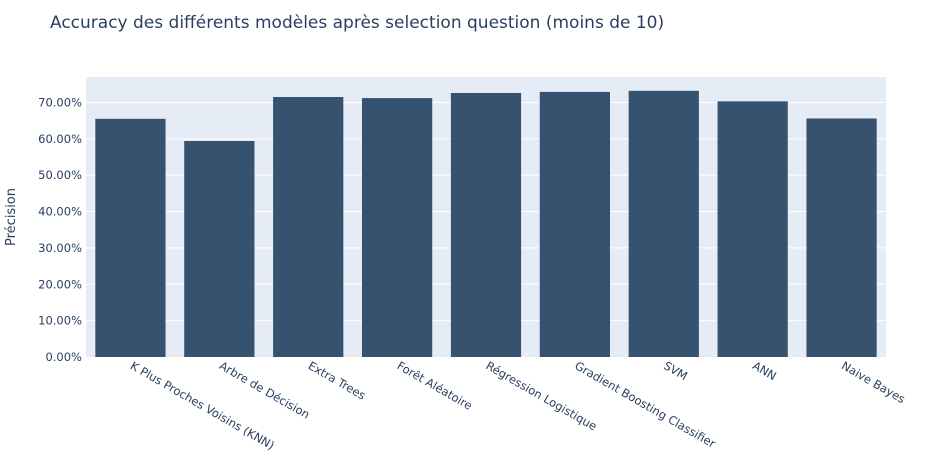  What do you see at coordinates (435, 385) in the screenshot?
I see `x-tick-label: Forêt Aléatoire` at bounding box center [435, 385].